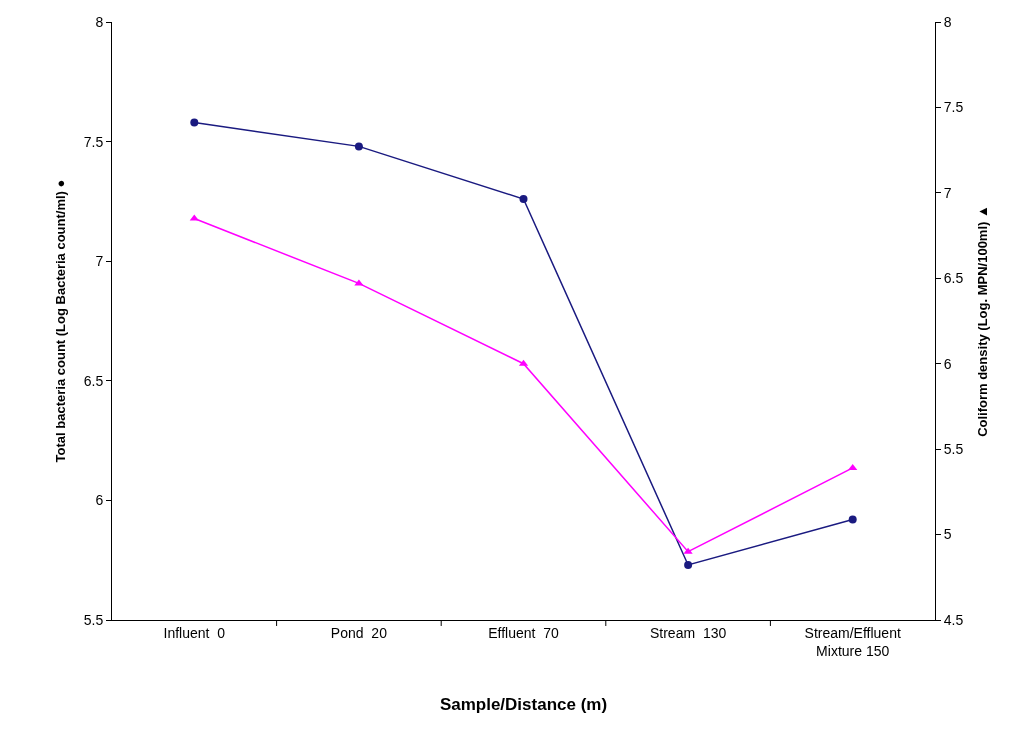  What do you see at coordinates (93, 141) in the screenshot?
I see `y-tick-label: 7.5` at bounding box center [93, 141].